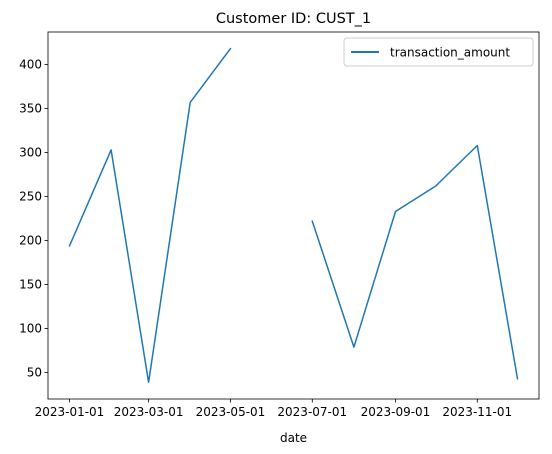 The image size is (552, 454). I want to click on y-tick-label: 100, so click(30, 329).